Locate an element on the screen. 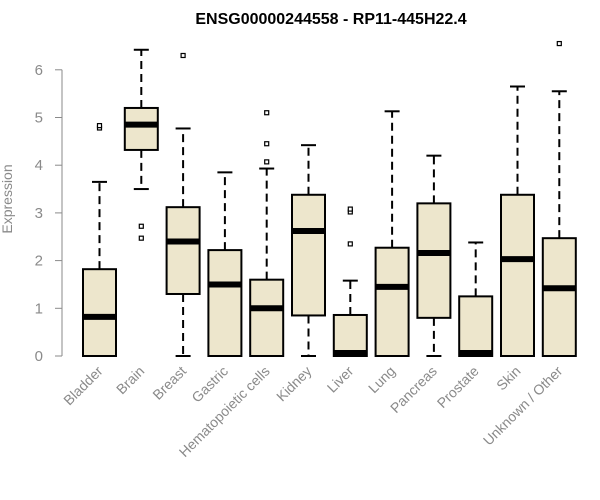 This screenshot has height=500, width=600. category-label: Breast is located at coordinates (169, 383).